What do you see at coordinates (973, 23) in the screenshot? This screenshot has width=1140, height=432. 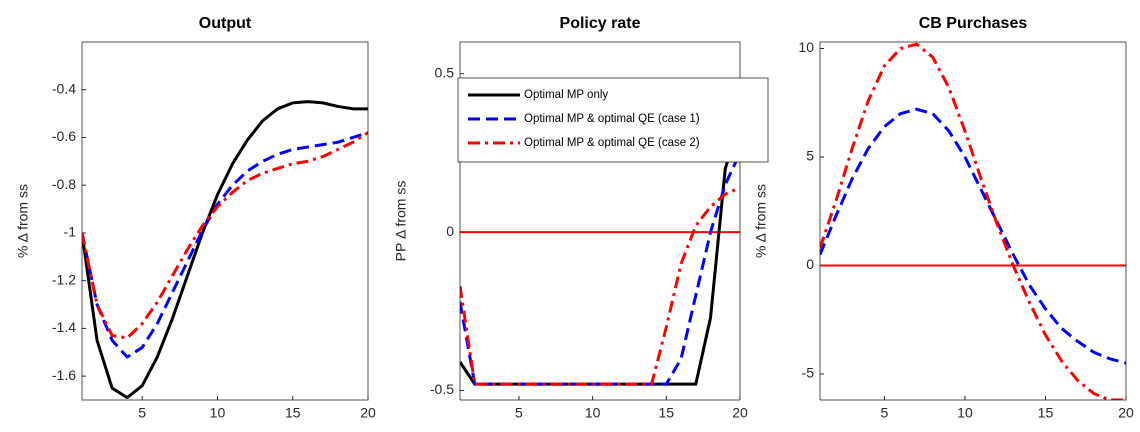 I see `chart-title: CB Purchases` at bounding box center [973, 23].